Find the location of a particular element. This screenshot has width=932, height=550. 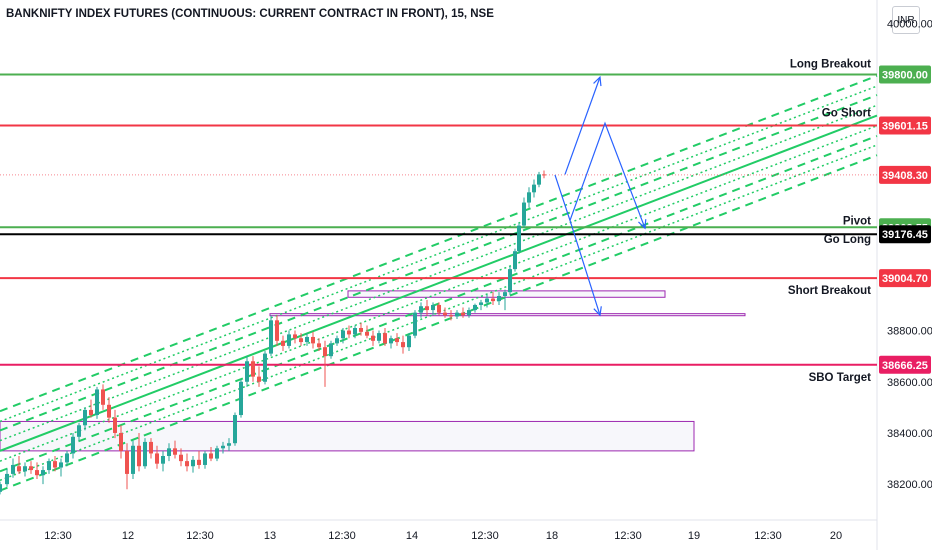

currency-badge: INR is located at coordinates (906, 20).